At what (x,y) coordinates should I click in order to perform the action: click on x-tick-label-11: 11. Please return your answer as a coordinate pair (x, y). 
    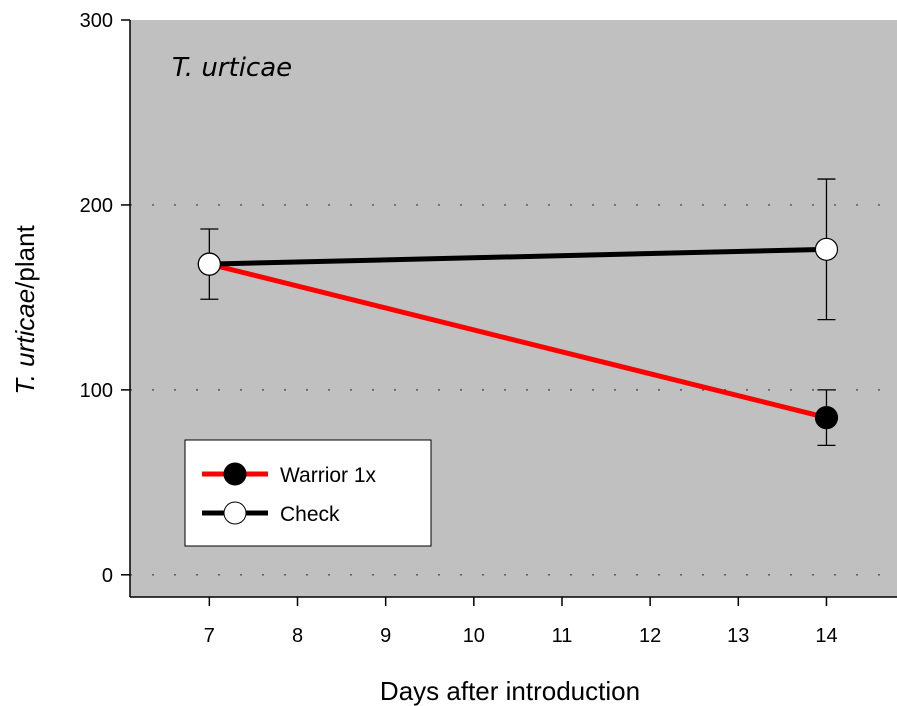
    Looking at the image, I should click on (562, 636).